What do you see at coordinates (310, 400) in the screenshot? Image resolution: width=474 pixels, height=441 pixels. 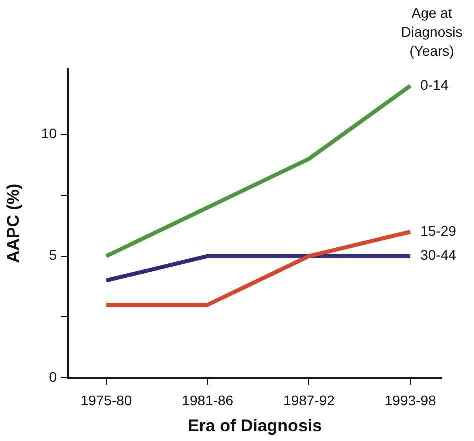 I see `x-tick-label: 1987-92` at bounding box center [310, 400].